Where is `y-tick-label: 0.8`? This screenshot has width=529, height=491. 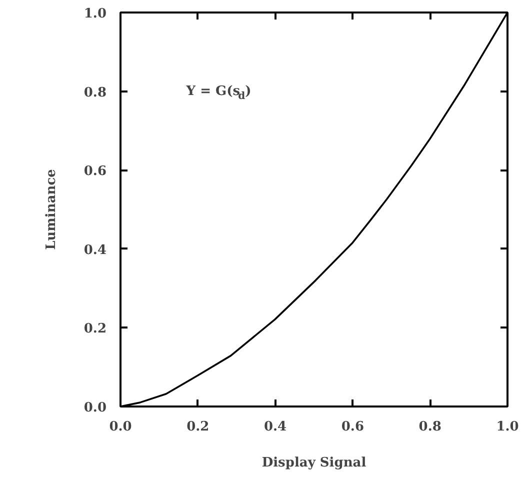 y-tick-label: 0.8 is located at coordinates (95, 92).